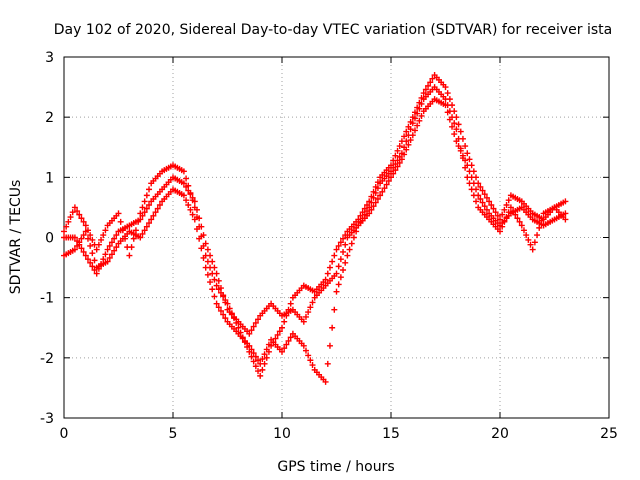 The image size is (640, 480). What do you see at coordinates (47, 299) in the screenshot?
I see `y-tick-label: -1` at bounding box center [47, 299].